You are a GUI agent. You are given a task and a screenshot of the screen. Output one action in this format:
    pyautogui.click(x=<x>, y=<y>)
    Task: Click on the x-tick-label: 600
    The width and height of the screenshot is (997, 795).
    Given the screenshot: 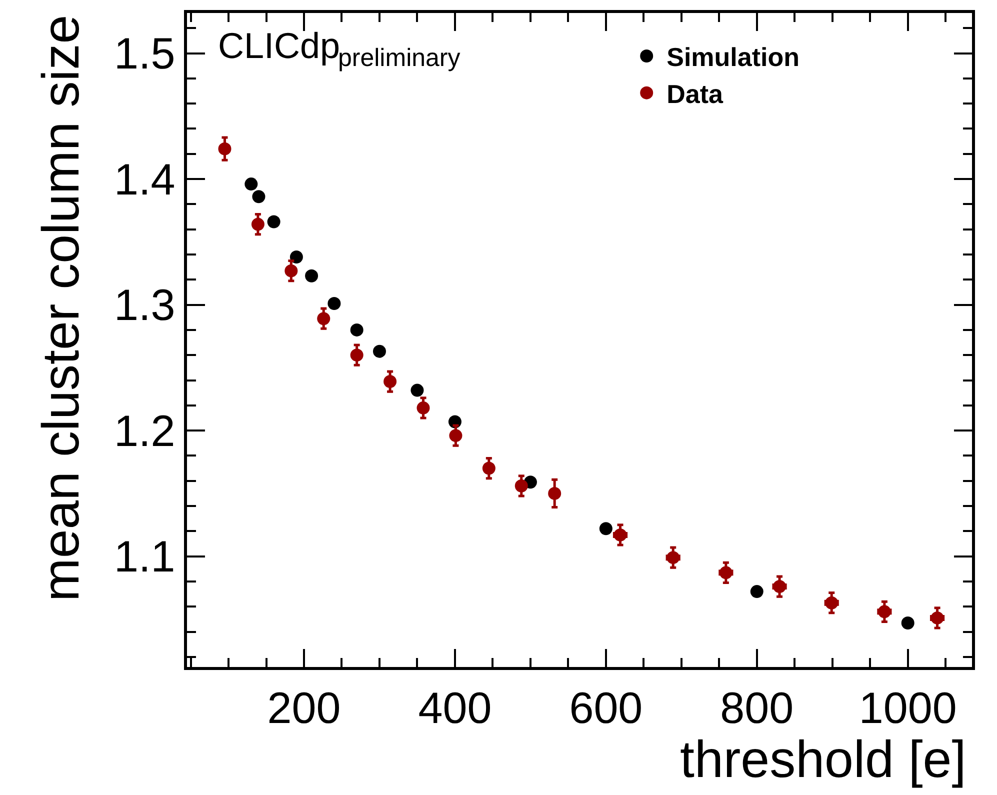 What is the action you would take?
    pyautogui.click(x=606, y=708)
    